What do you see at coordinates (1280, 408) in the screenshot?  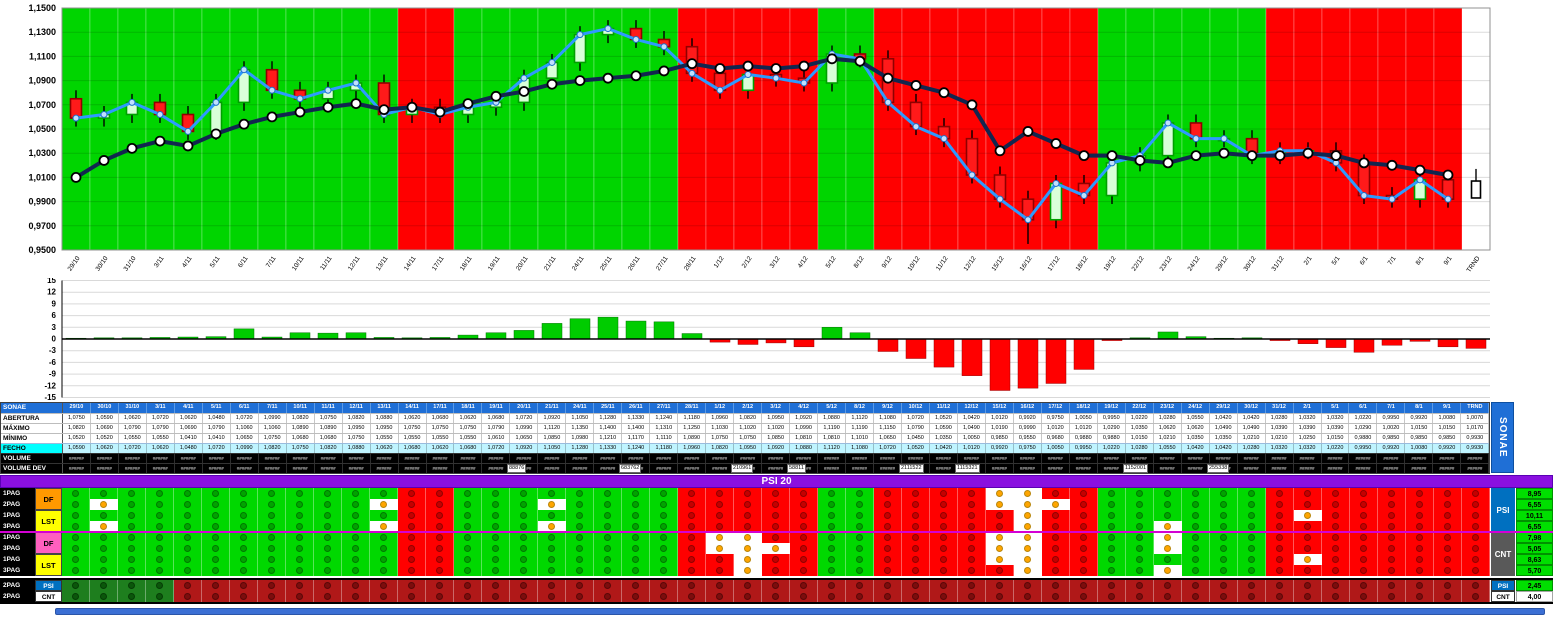 I see `table-date-cell: 31/12` at bounding box center [1280, 408].